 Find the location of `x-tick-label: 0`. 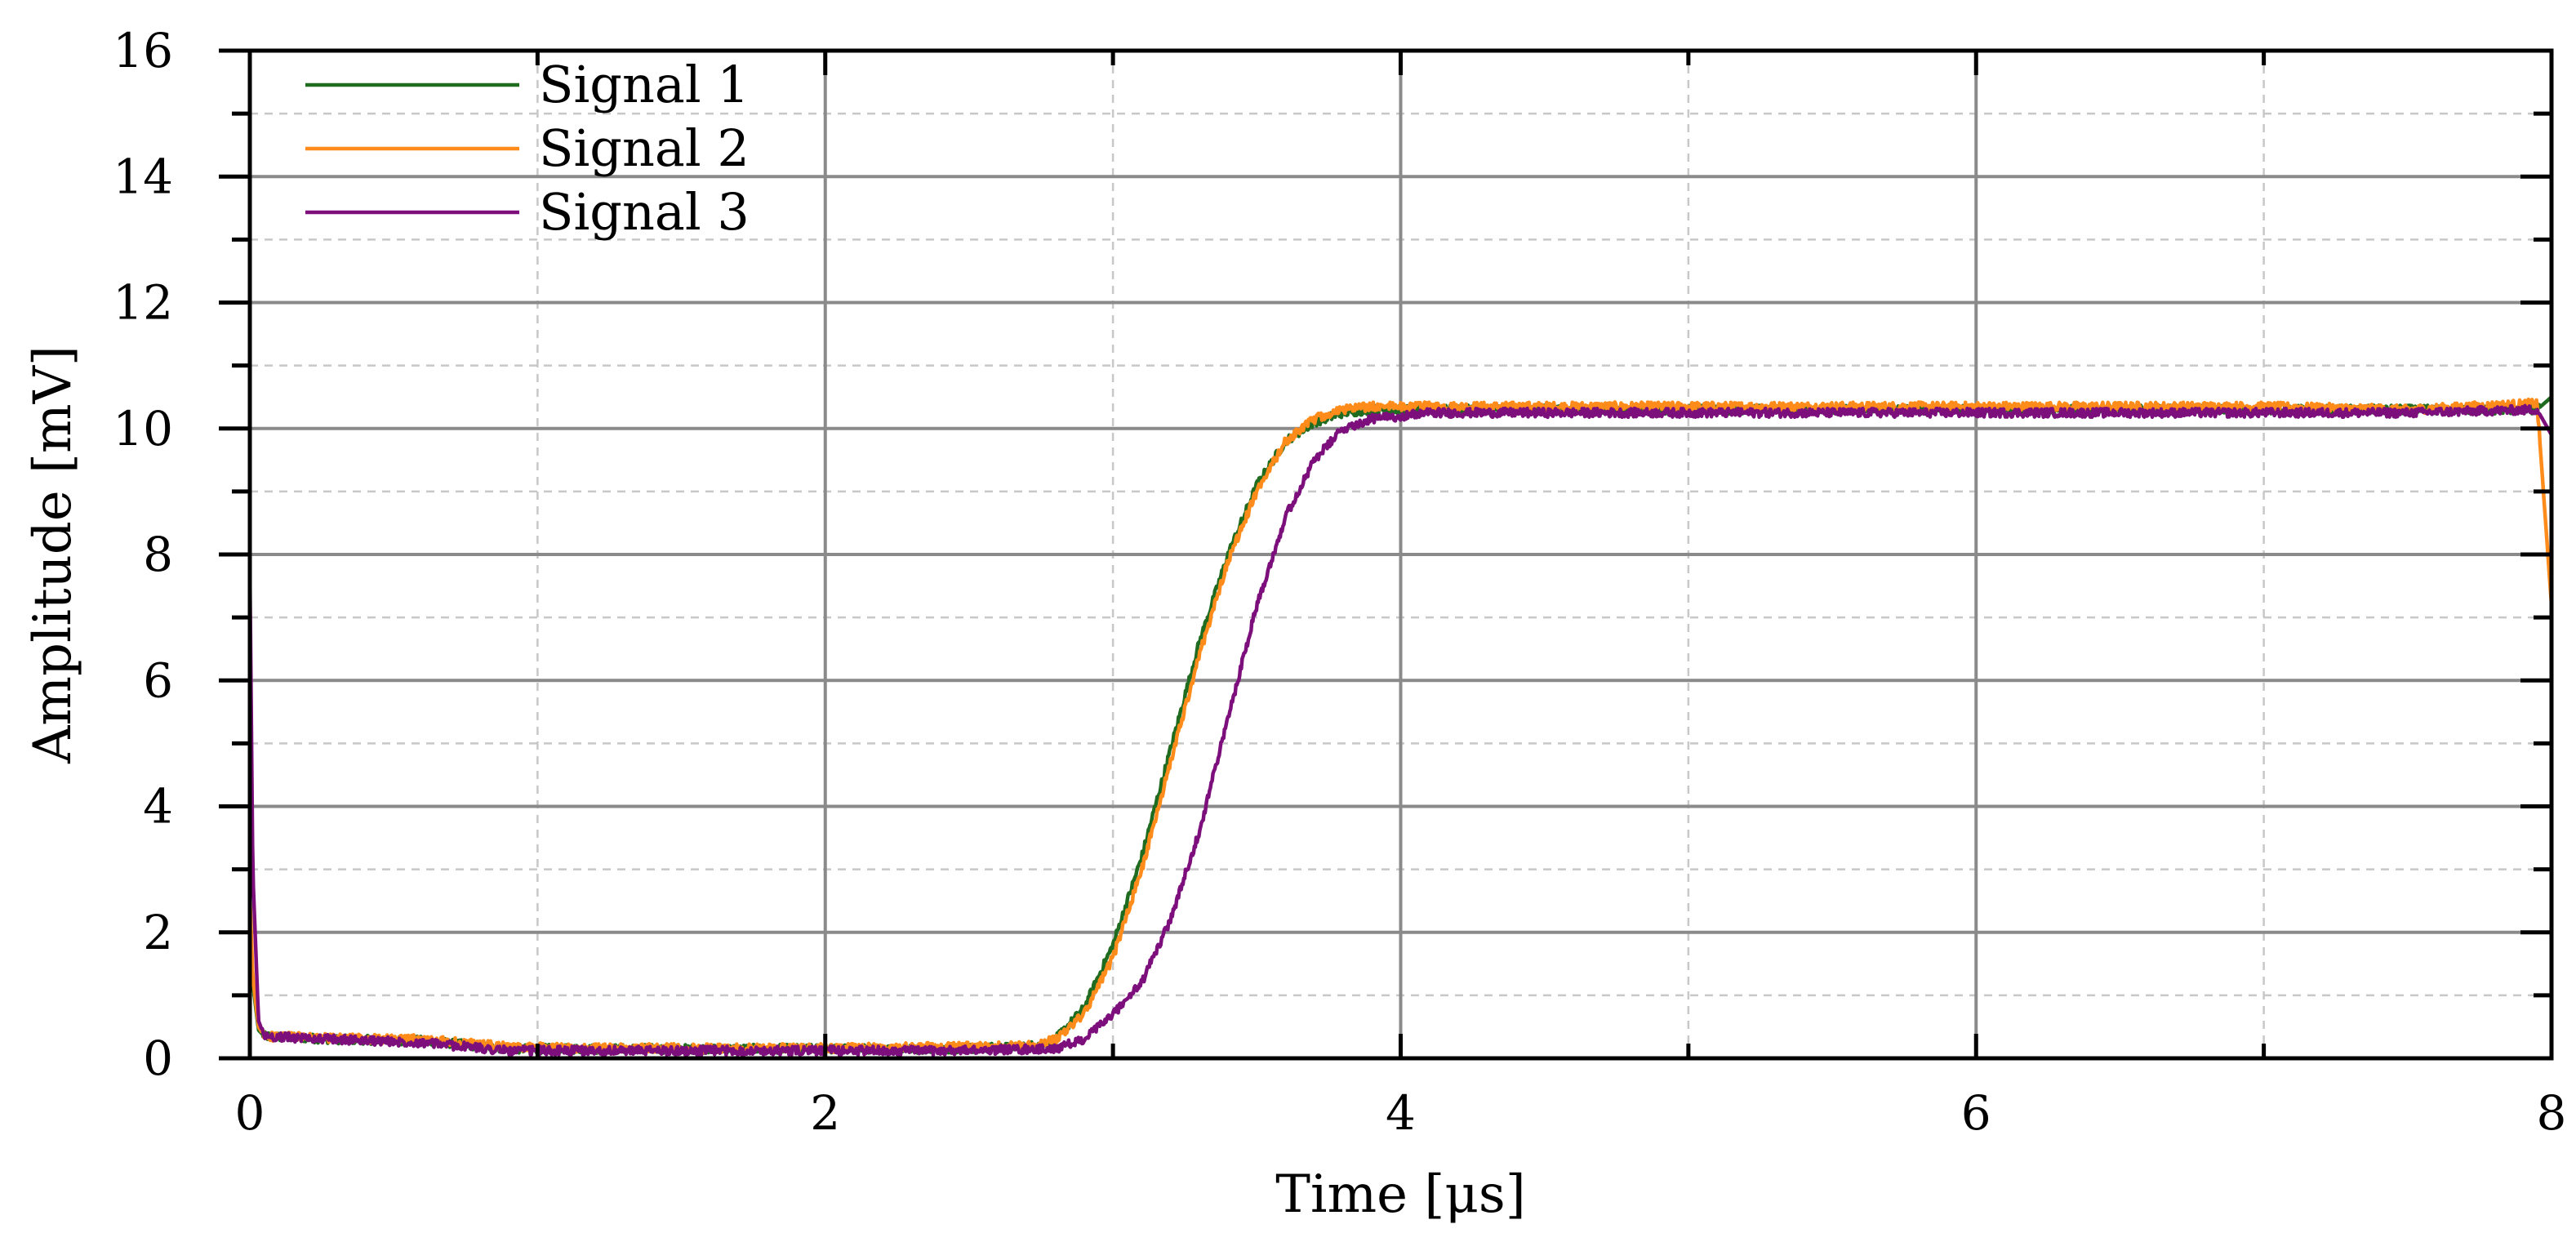

x-tick-label: 0 is located at coordinates (250, 1113).